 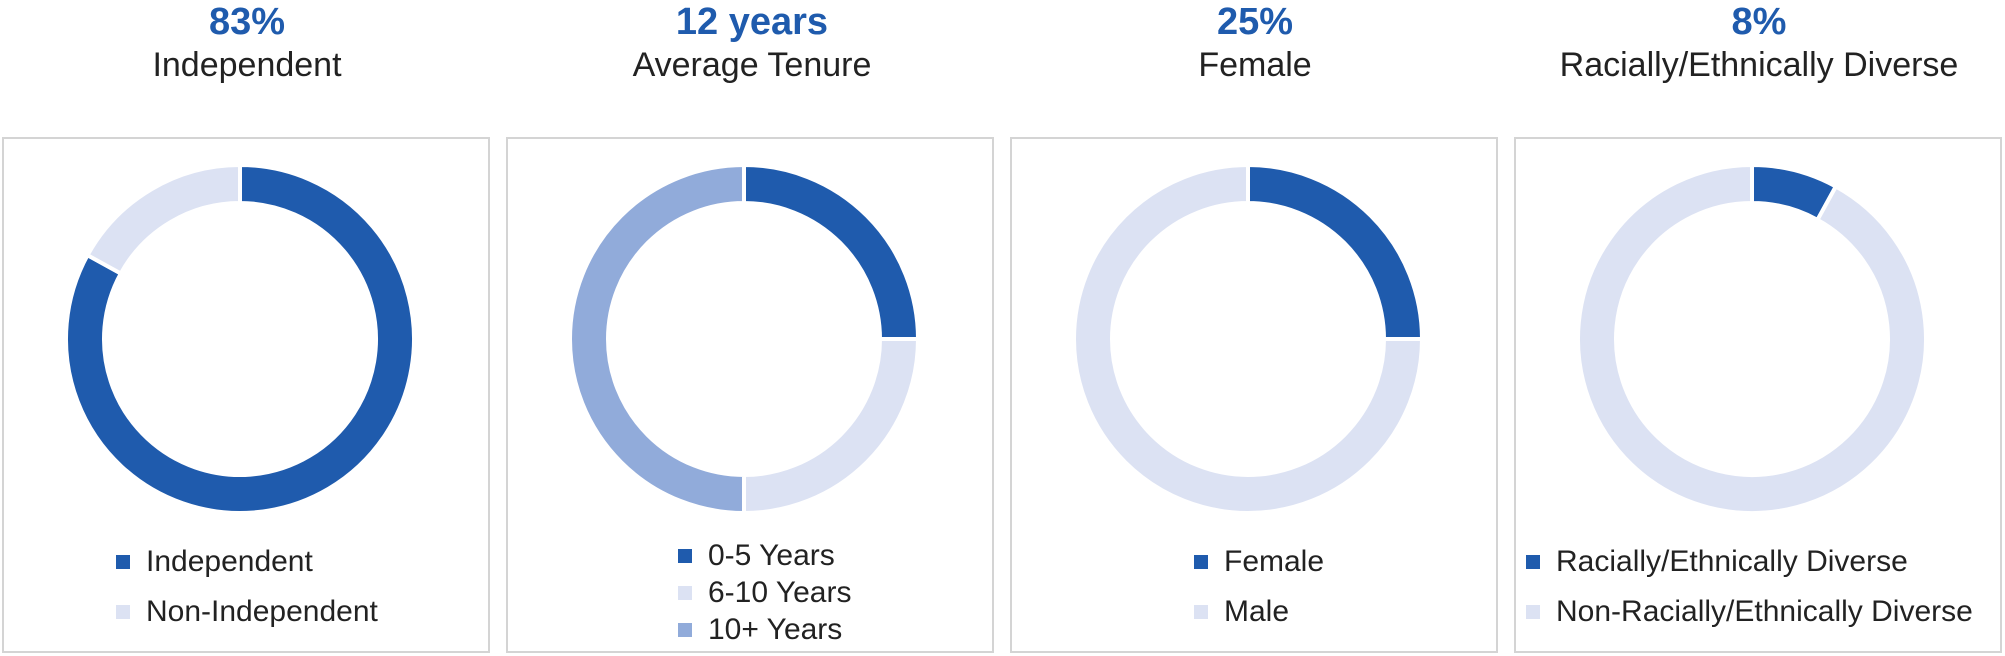 What do you see at coordinates (752, 22) in the screenshot?
I see `headline-value: 12 years` at bounding box center [752, 22].